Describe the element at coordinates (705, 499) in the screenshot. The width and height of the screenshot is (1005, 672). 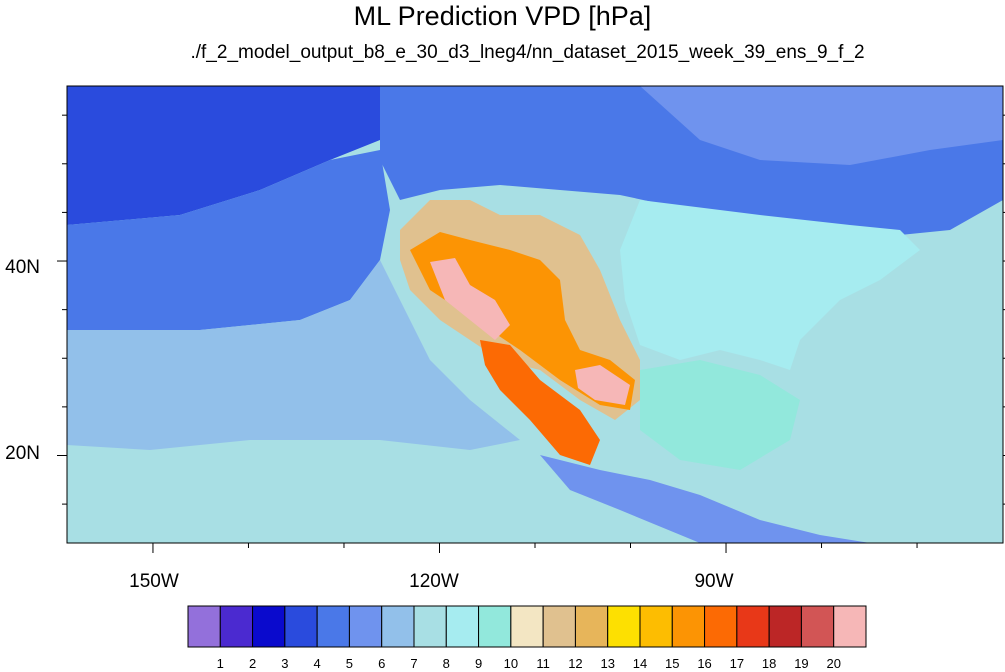
I see `field-region-central-america` at that location.